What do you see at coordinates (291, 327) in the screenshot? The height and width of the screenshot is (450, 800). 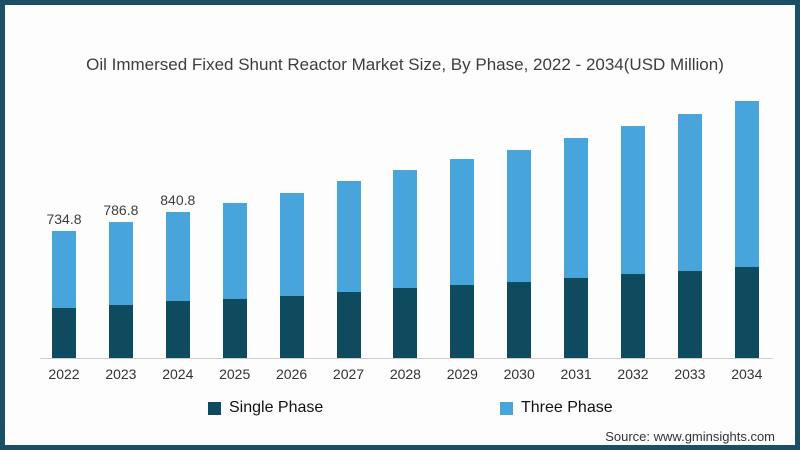 I see `bar-segment-single-phase-2026` at bounding box center [291, 327].